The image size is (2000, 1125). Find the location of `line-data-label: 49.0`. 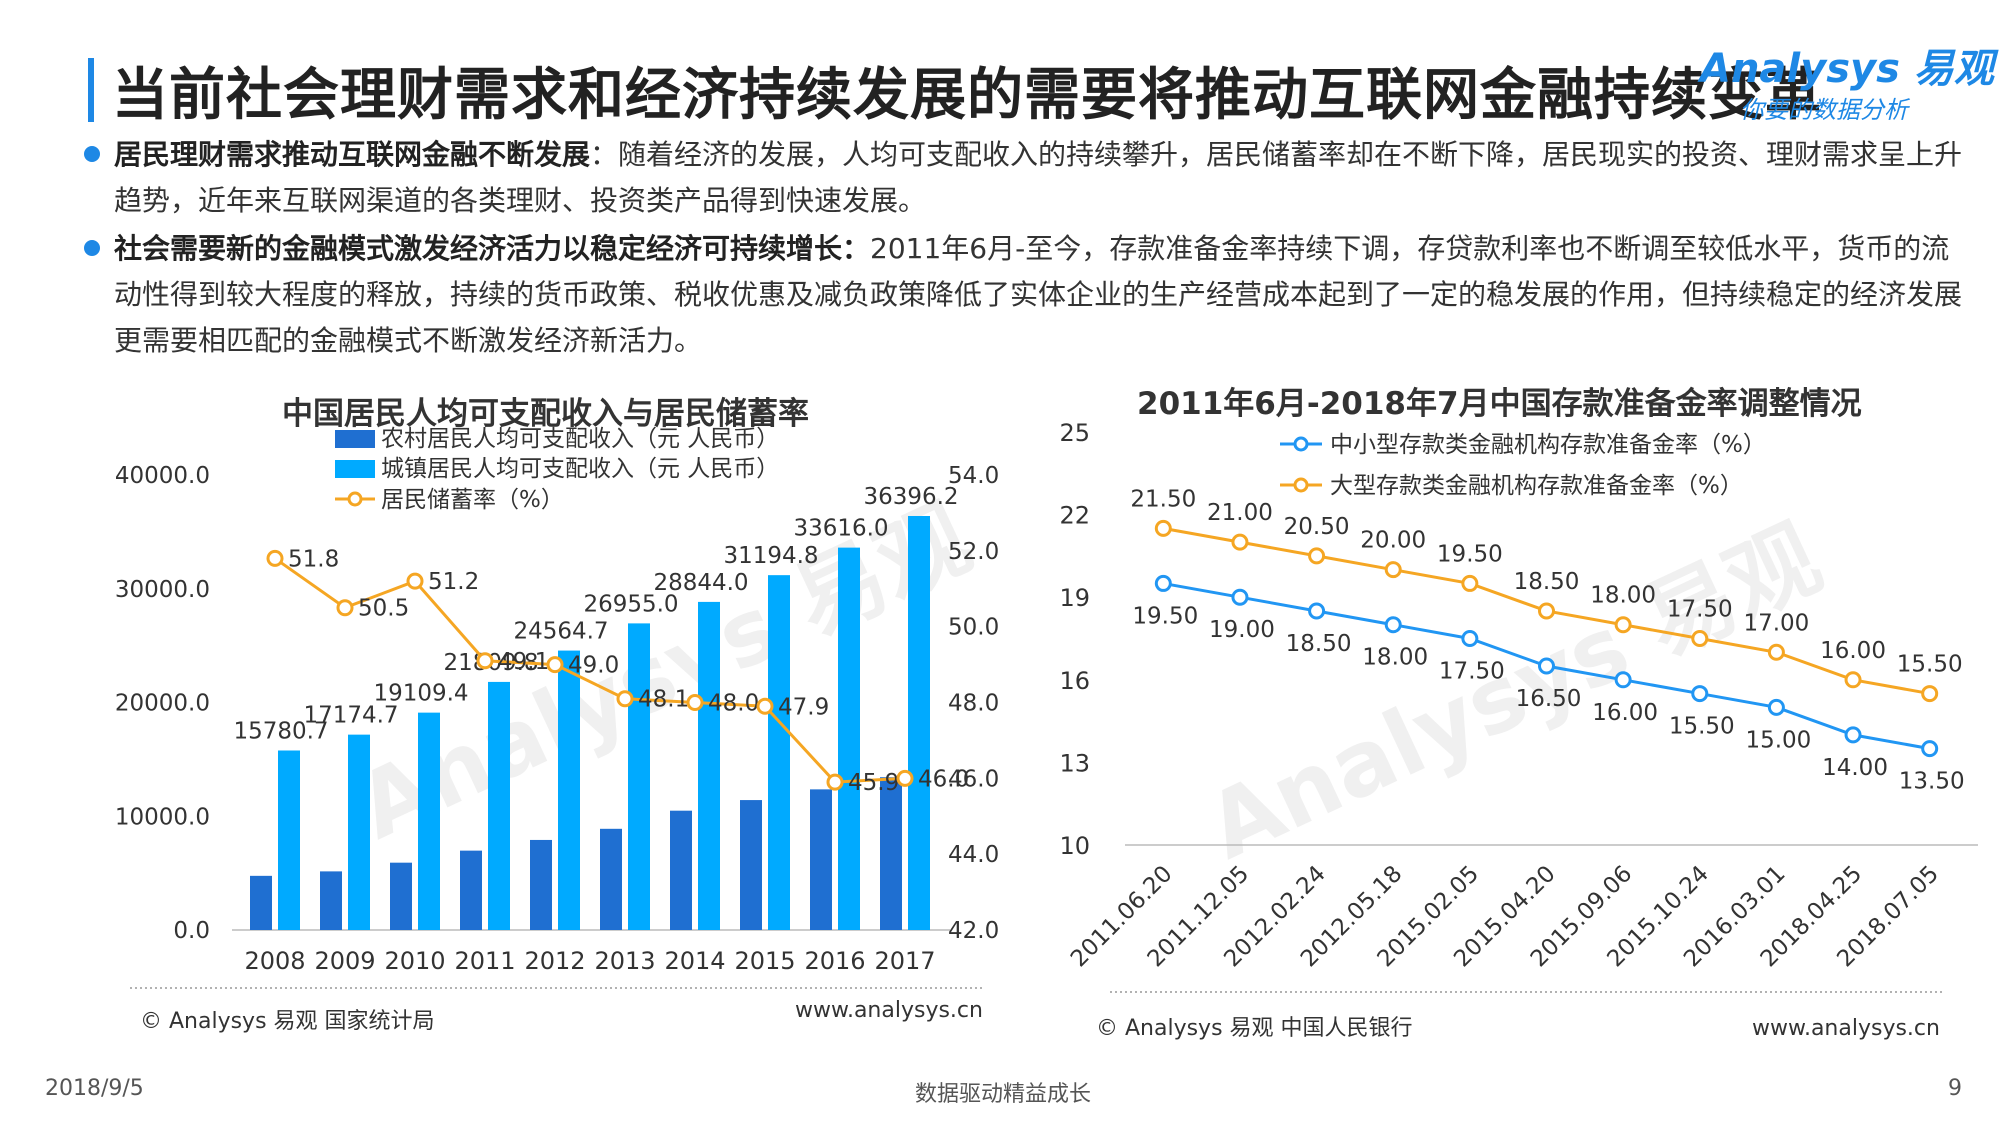

line-data-label: 49.0 is located at coordinates (593, 666).